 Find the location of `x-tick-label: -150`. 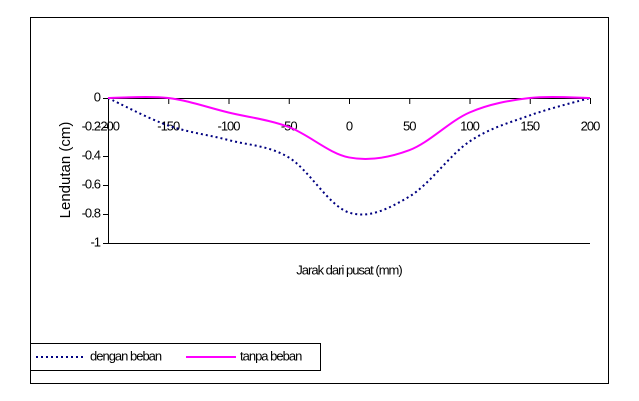

x-tick-label: -150 is located at coordinates (168, 125).